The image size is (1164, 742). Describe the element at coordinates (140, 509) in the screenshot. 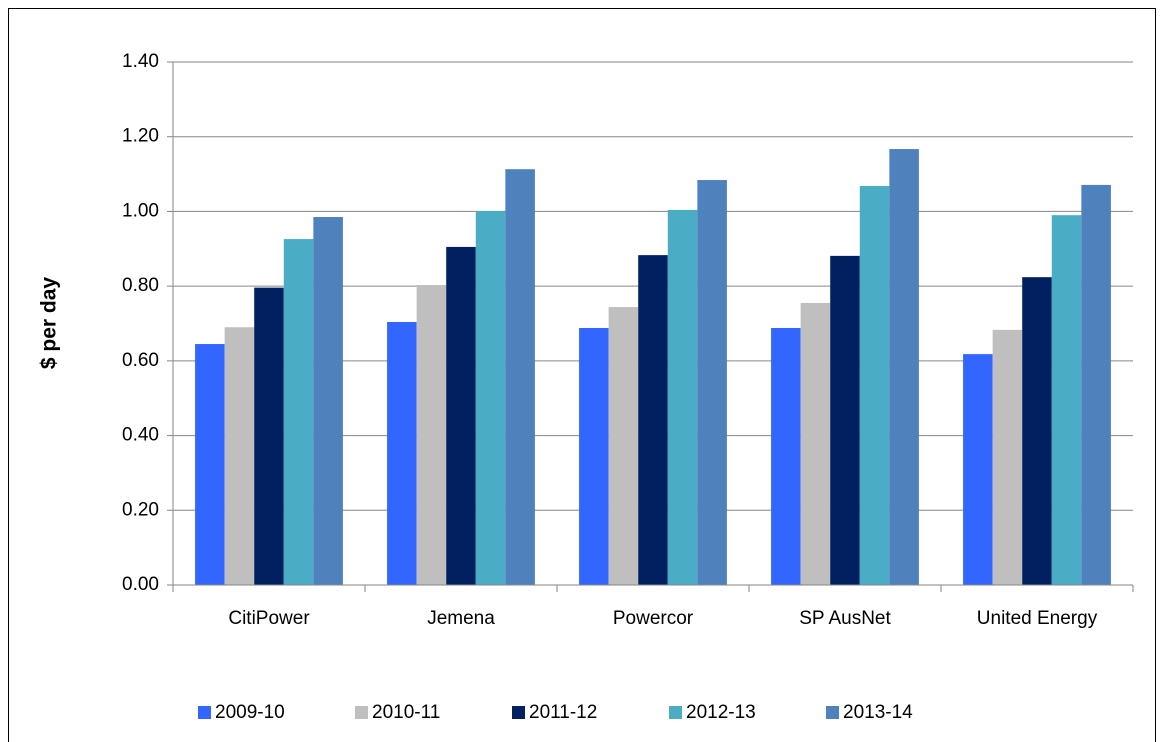

I see `y-tick-label: 0.20` at that location.